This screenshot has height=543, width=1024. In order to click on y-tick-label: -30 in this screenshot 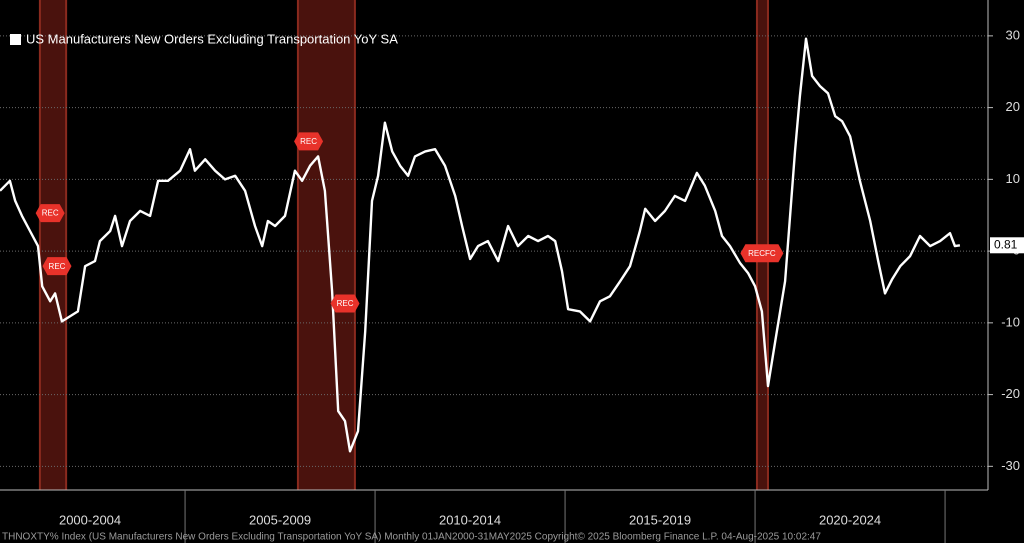, I will do `click(1010, 465)`.